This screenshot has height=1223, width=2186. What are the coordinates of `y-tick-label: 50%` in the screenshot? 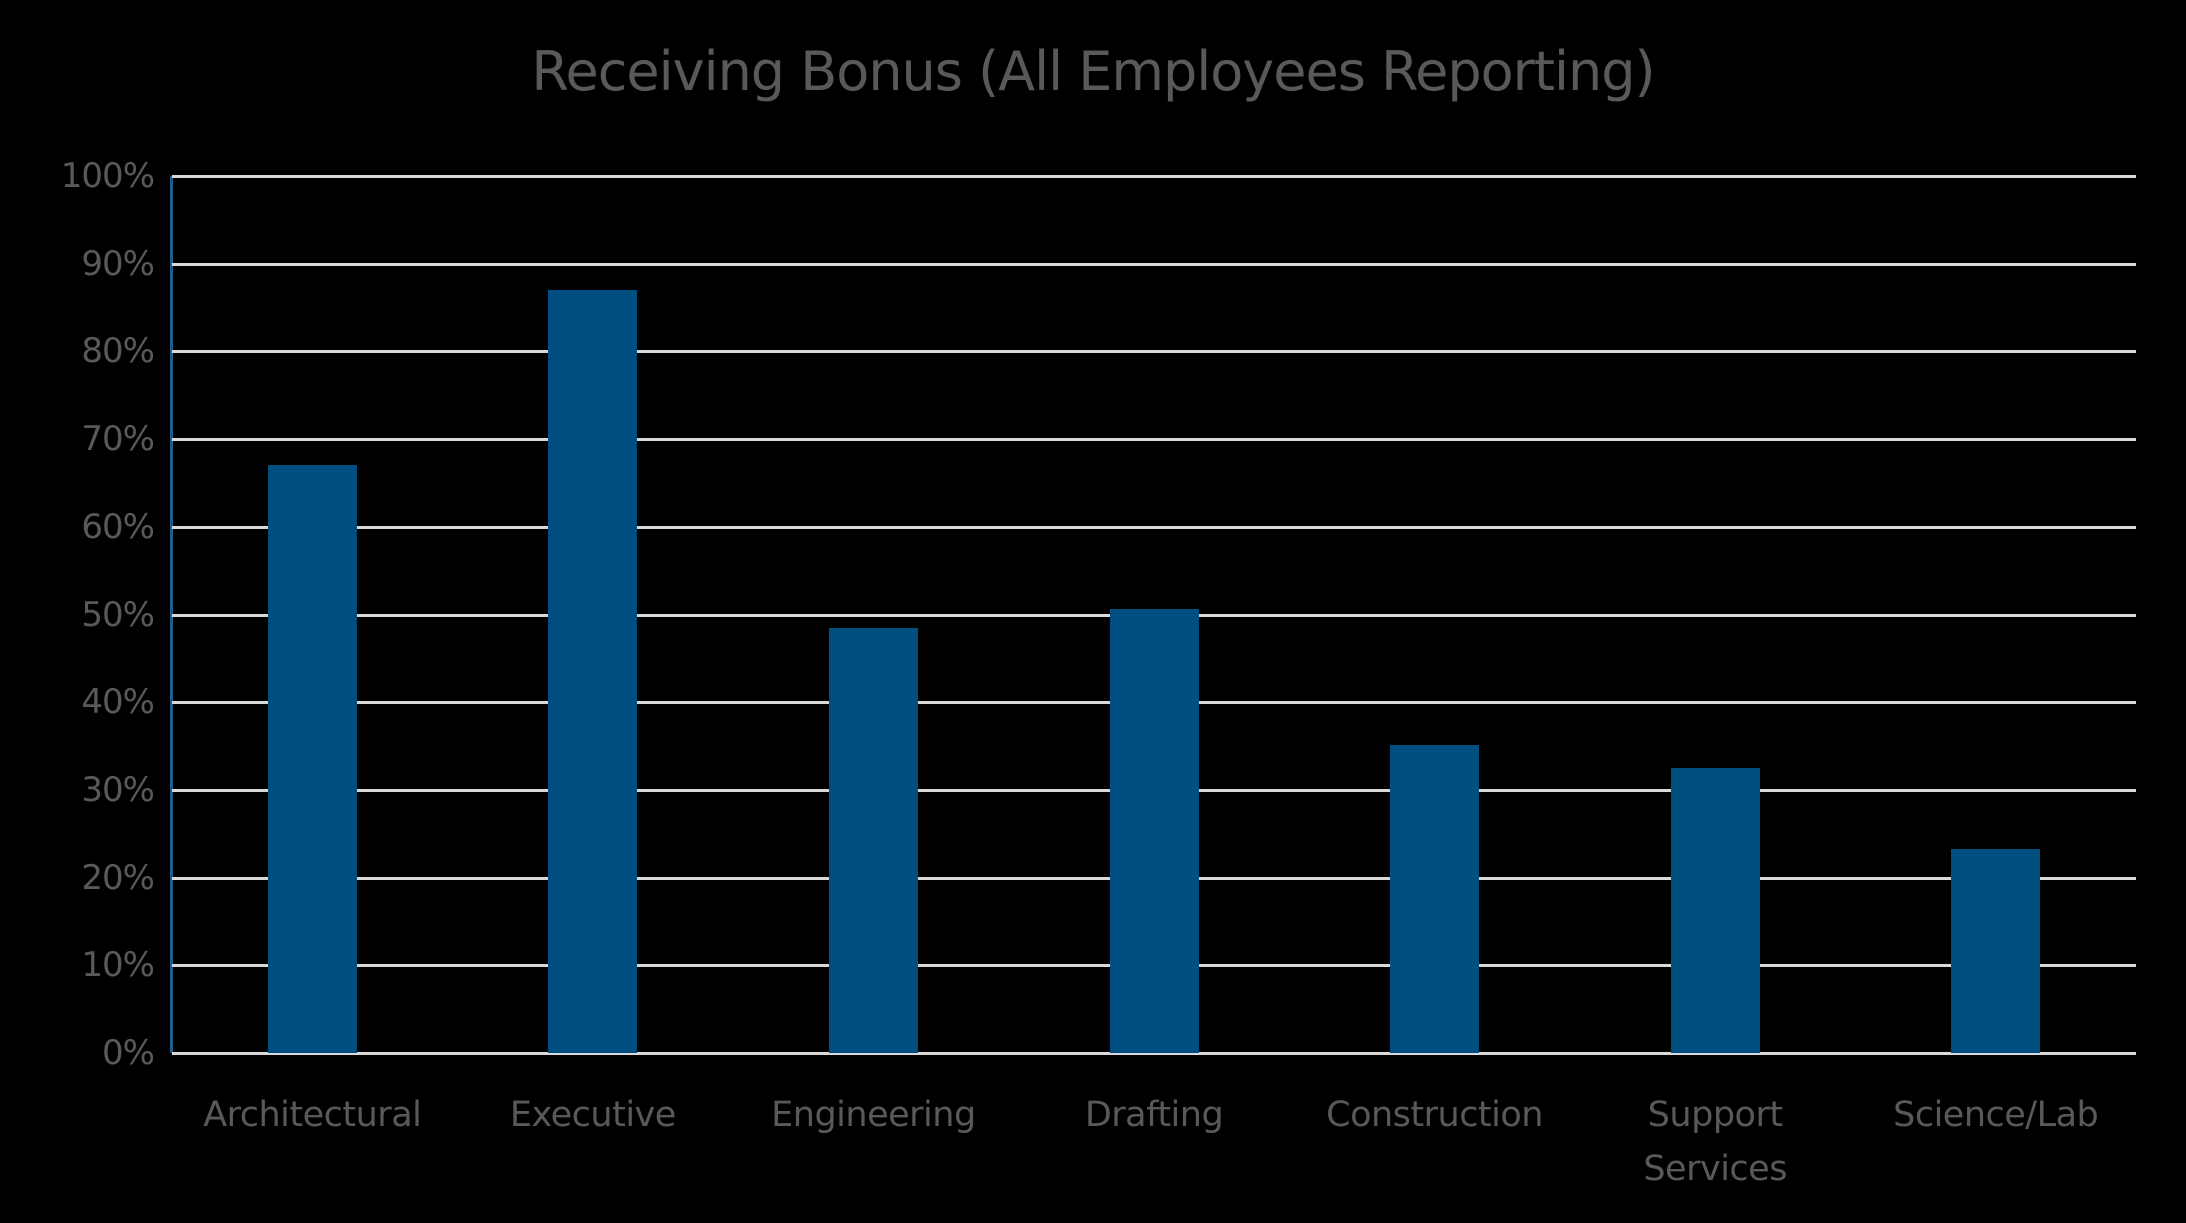 It's located at (118, 614).